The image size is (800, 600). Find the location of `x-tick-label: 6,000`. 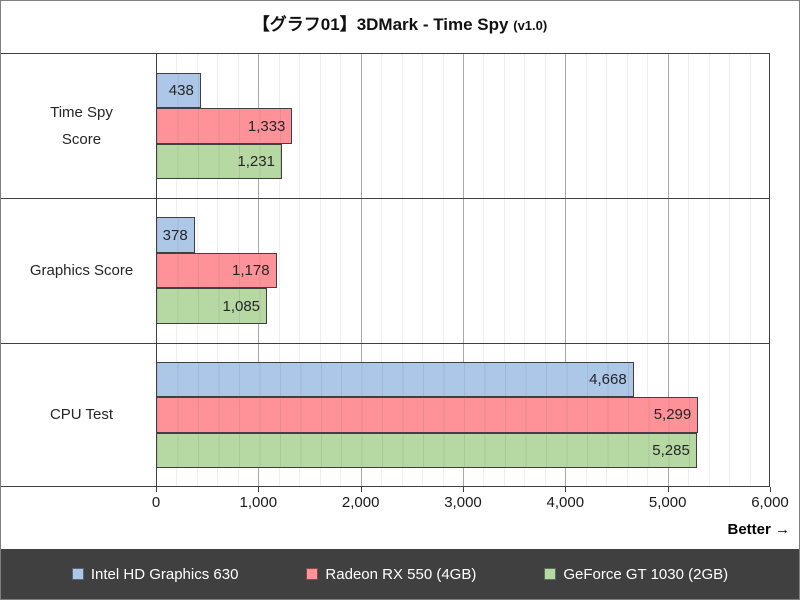

x-tick-label: 6,000 is located at coordinates (770, 502).